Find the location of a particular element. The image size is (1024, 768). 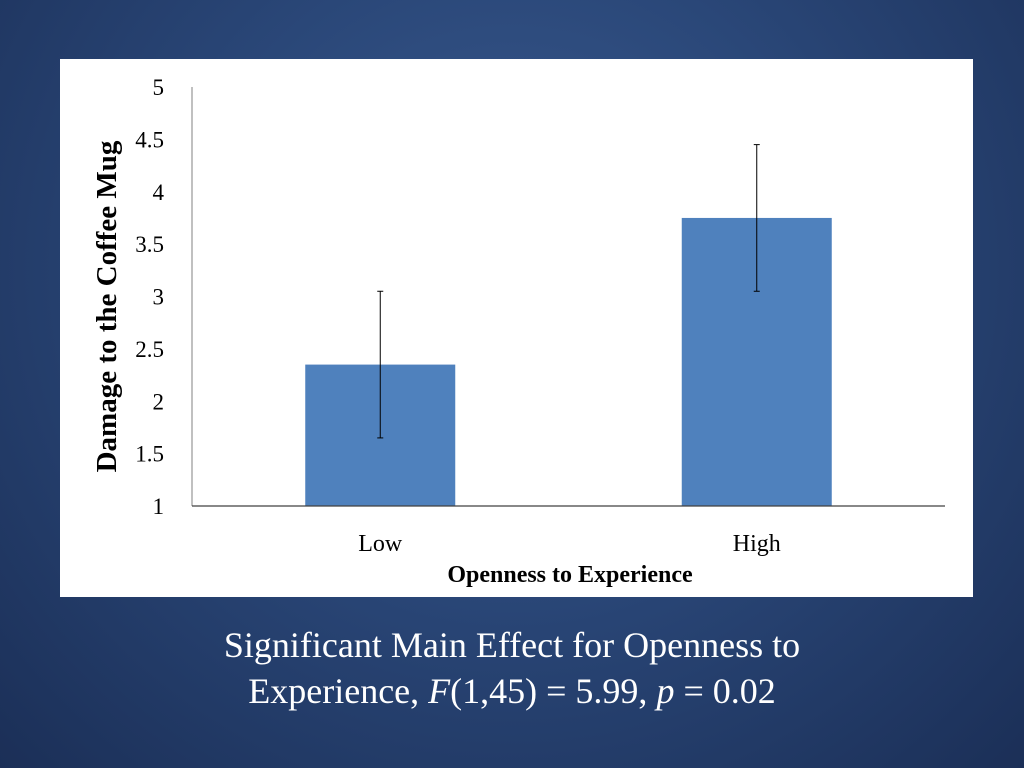

y-tick-label: 2 is located at coordinates (159, 401).